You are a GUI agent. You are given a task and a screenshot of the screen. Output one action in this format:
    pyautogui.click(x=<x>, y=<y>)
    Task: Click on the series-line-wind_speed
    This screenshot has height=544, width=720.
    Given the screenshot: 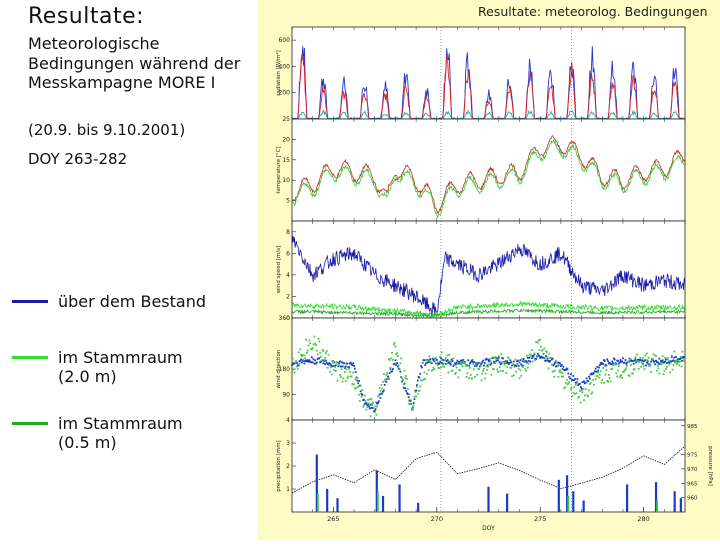 What is the action you would take?
    pyautogui.click(x=488, y=273)
    